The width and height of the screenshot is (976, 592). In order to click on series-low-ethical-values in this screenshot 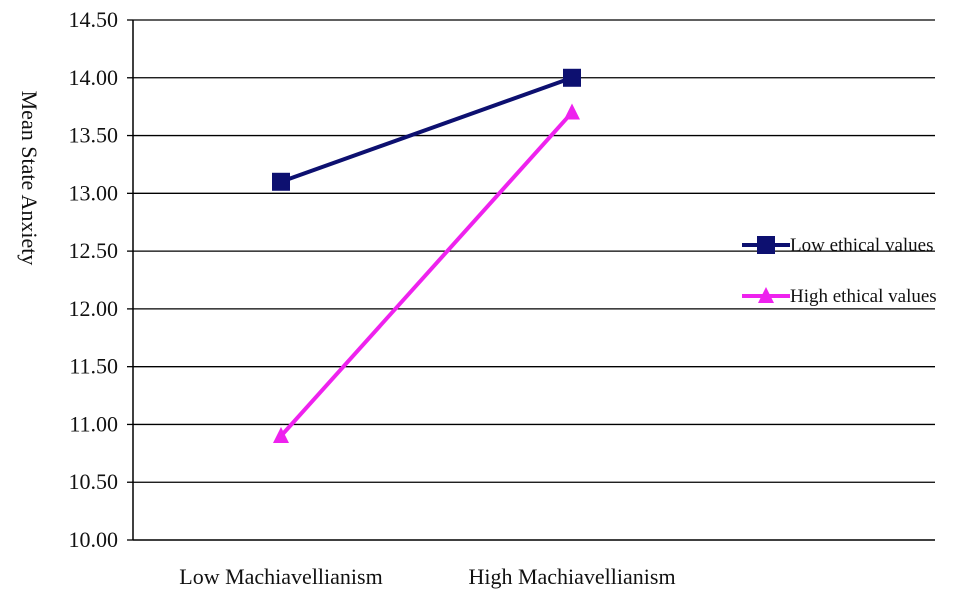, I will do `click(426, 129)`.